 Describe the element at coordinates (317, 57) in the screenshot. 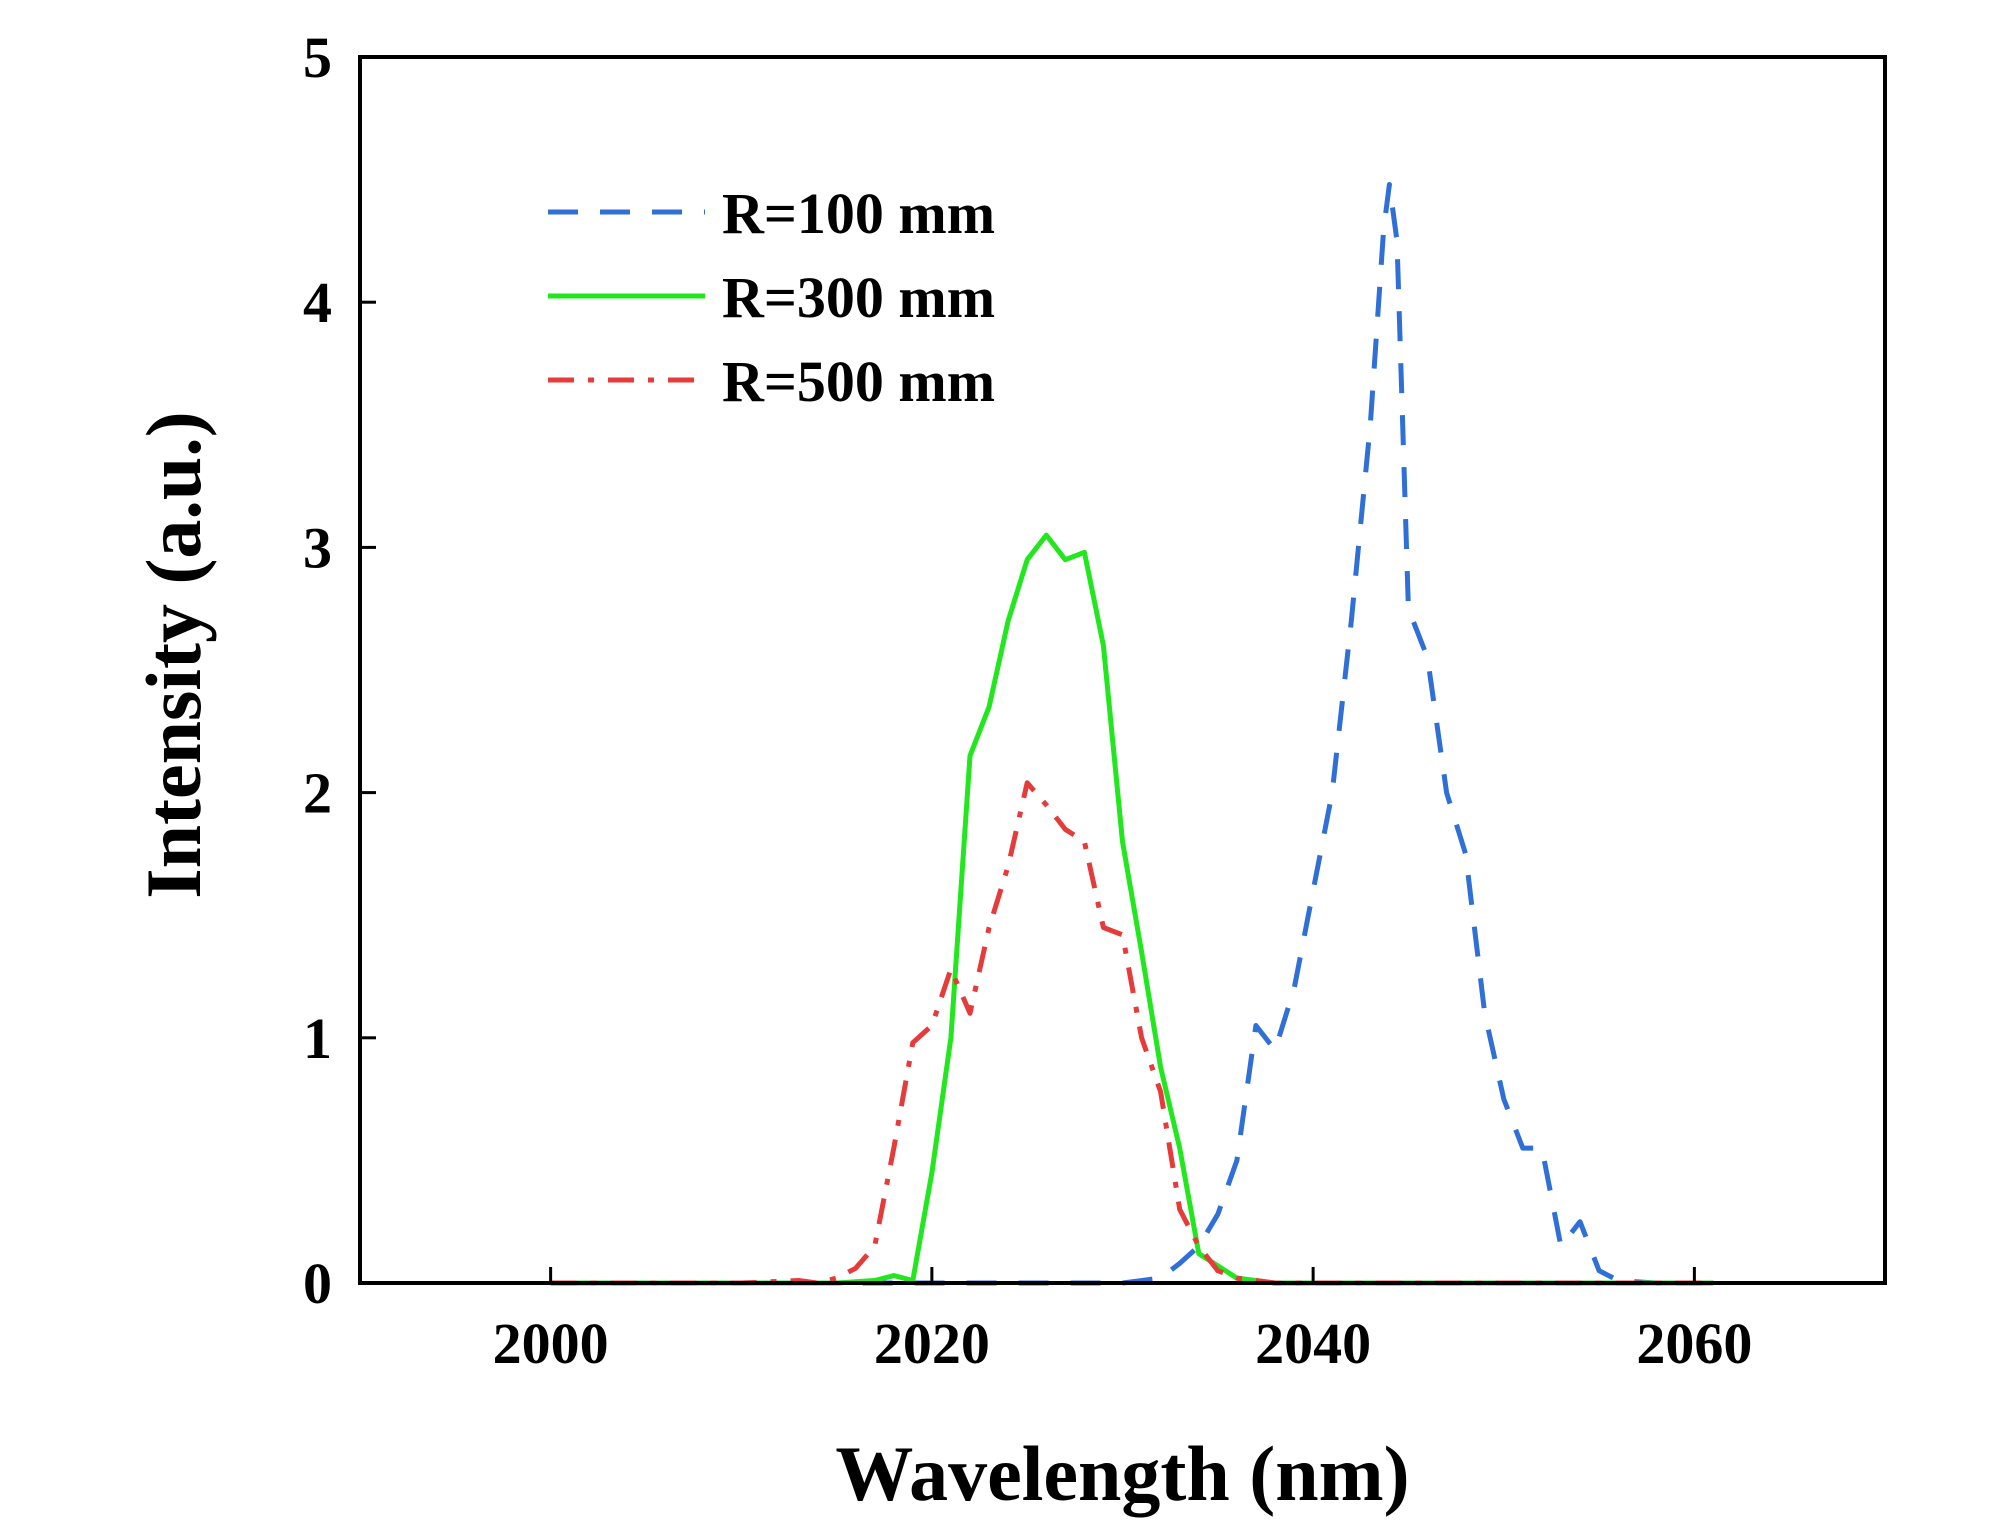

I see `y-tick-label: 5` at that location.